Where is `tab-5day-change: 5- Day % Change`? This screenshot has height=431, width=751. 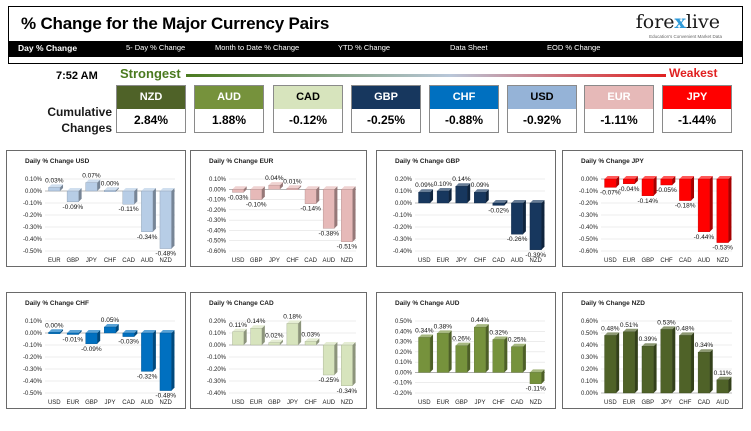
tab-5day-change: 5- Day % Change is located at coordinates (156, 47).